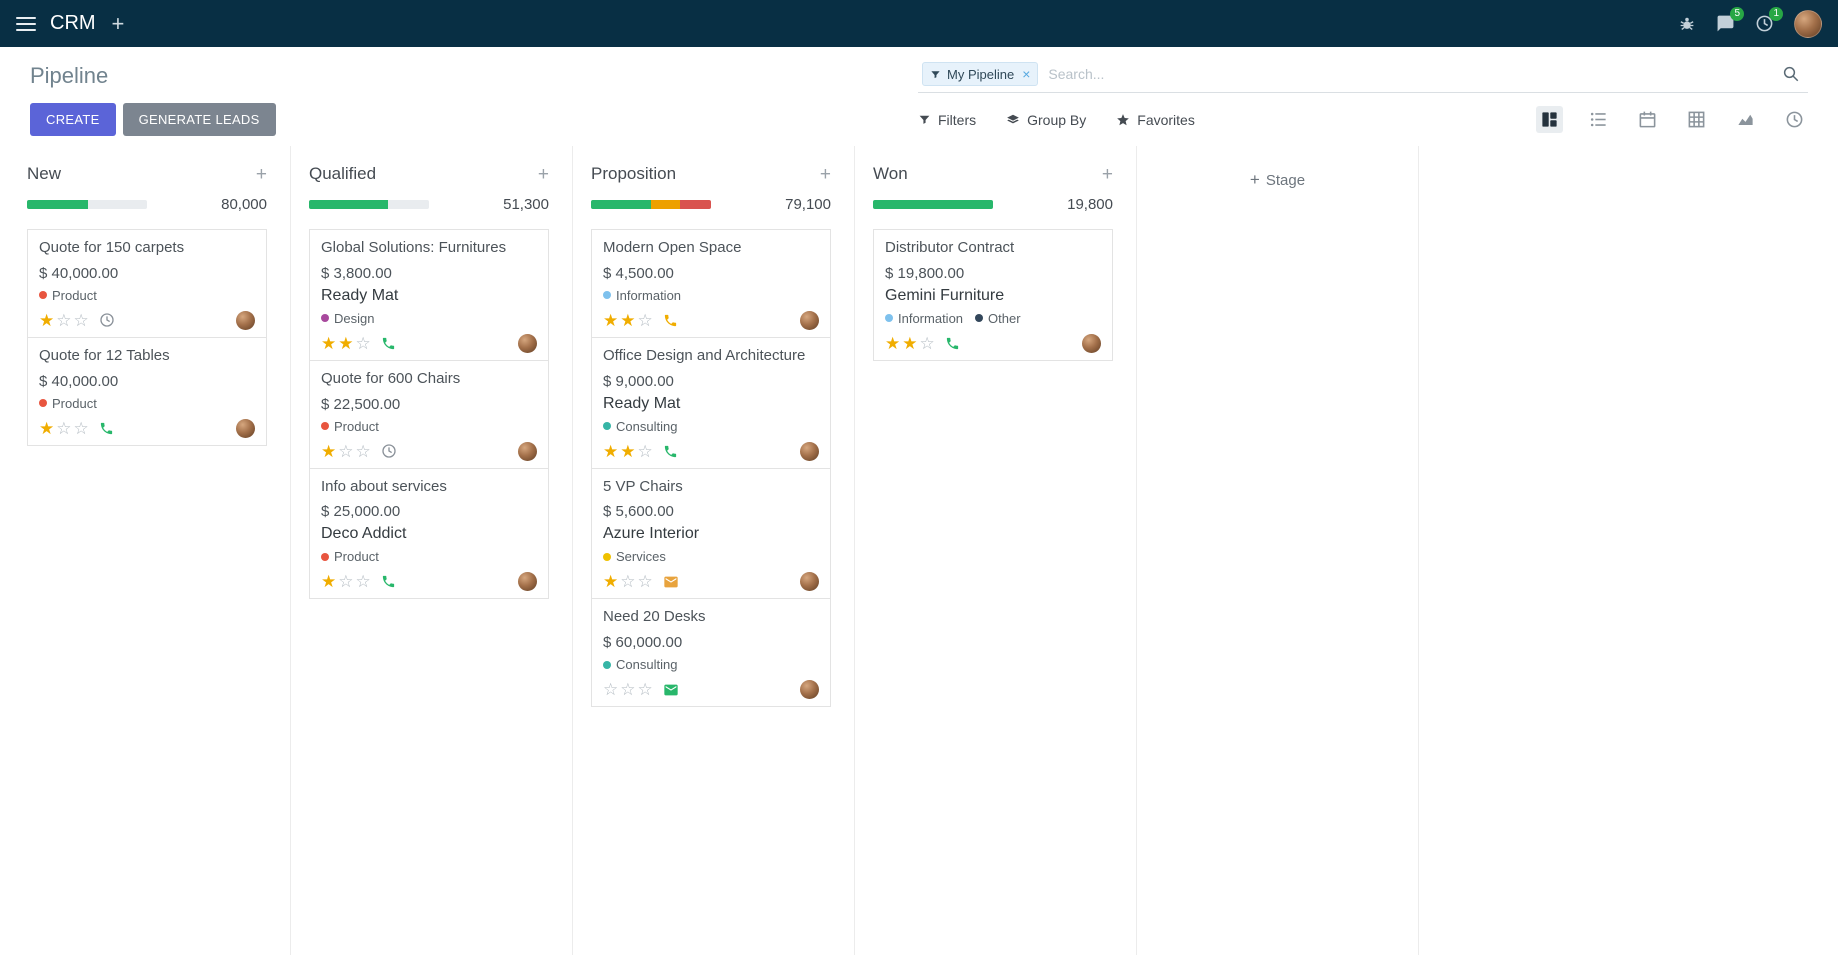 This screenshot has width=1838, height=955. I want to click on card-title: Quote for 12 Tables, so click(104, 355).